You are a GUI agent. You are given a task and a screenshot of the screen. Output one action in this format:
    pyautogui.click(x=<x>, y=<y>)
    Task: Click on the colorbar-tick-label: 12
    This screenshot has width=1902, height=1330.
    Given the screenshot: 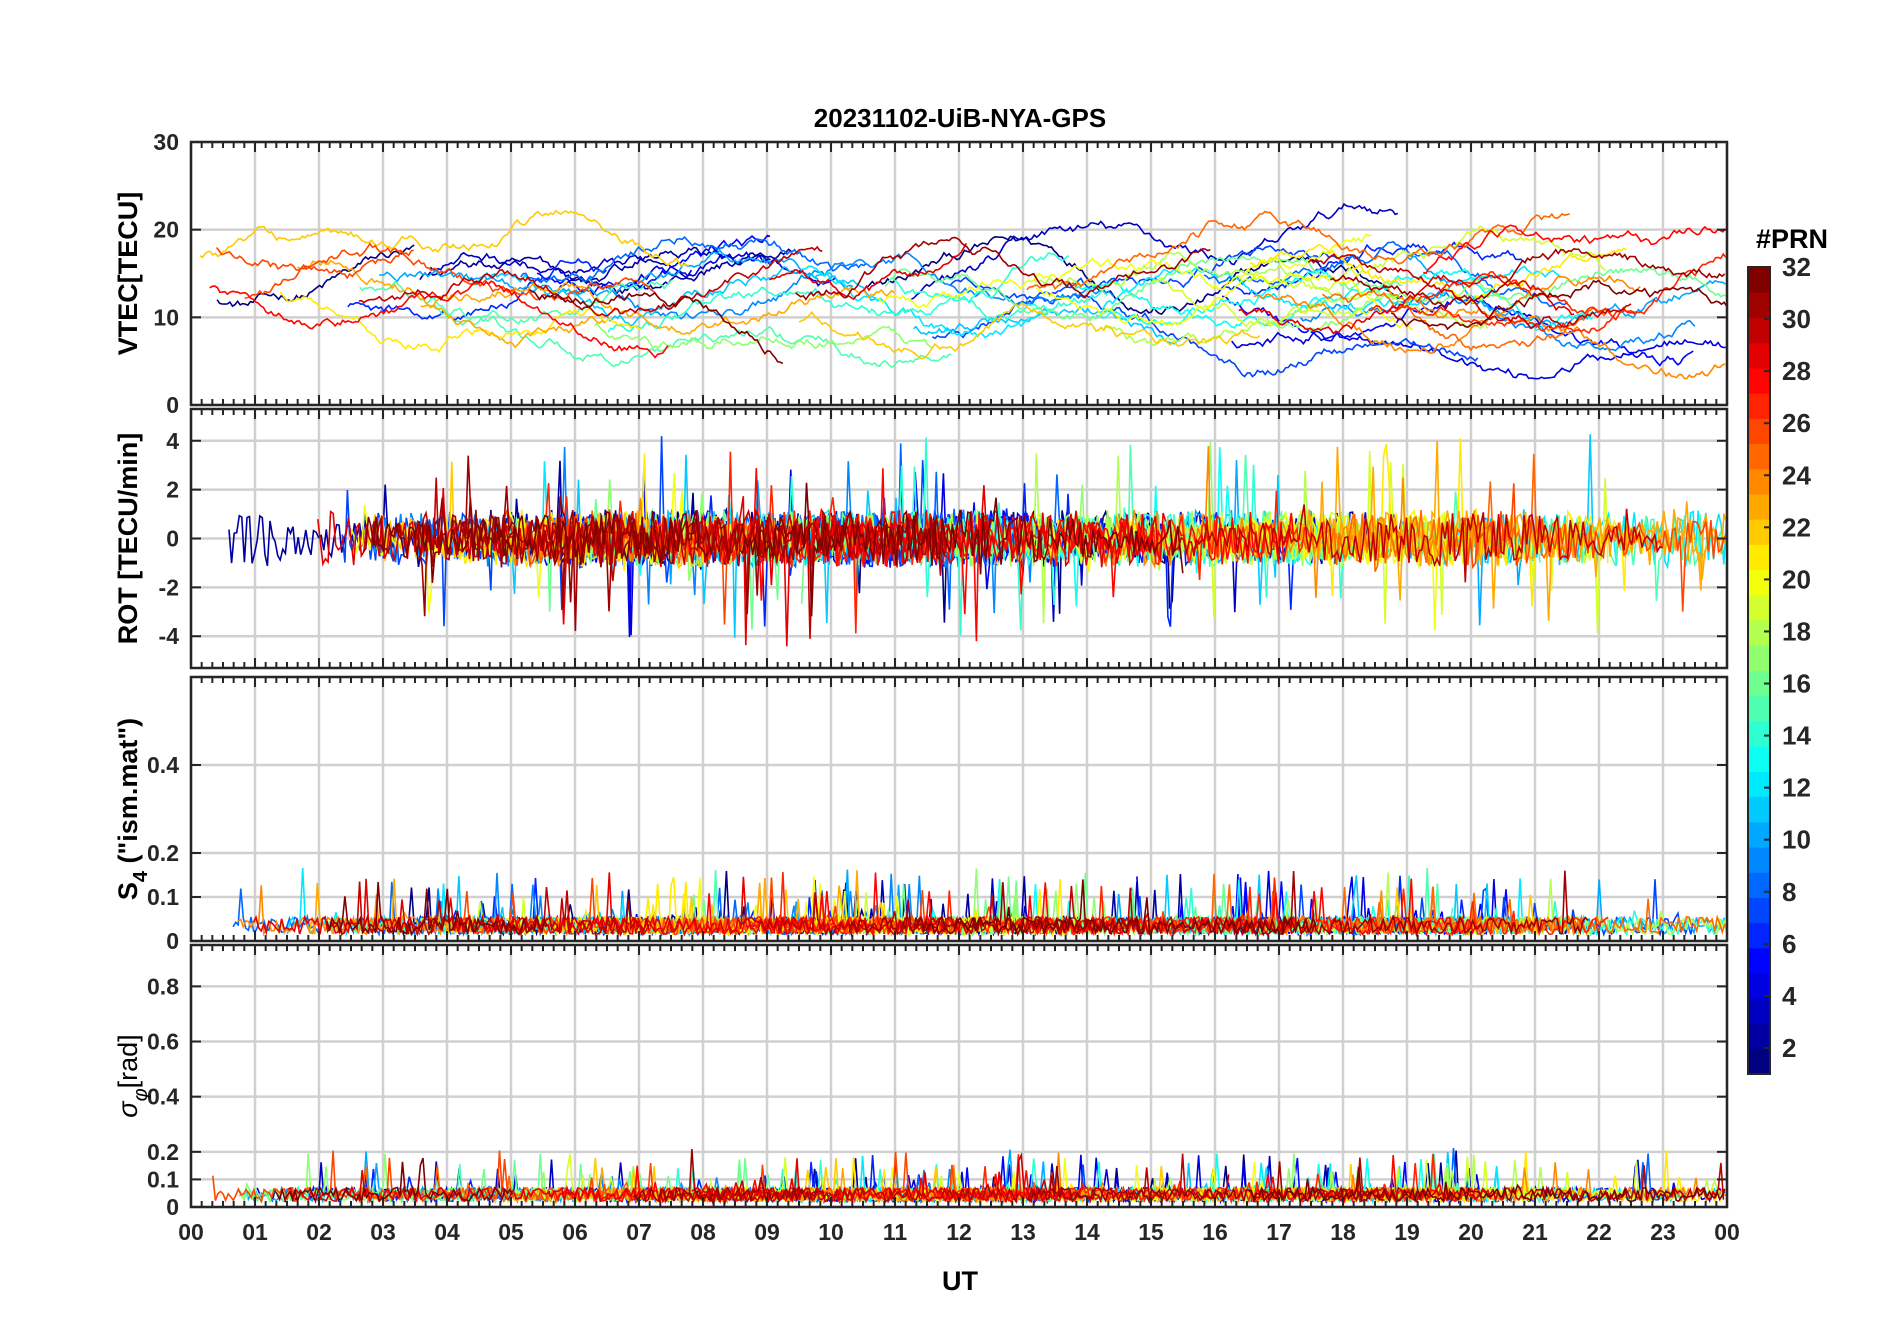 What is the action you would take?
    pyautogui.click(x=1796, y=788)
    